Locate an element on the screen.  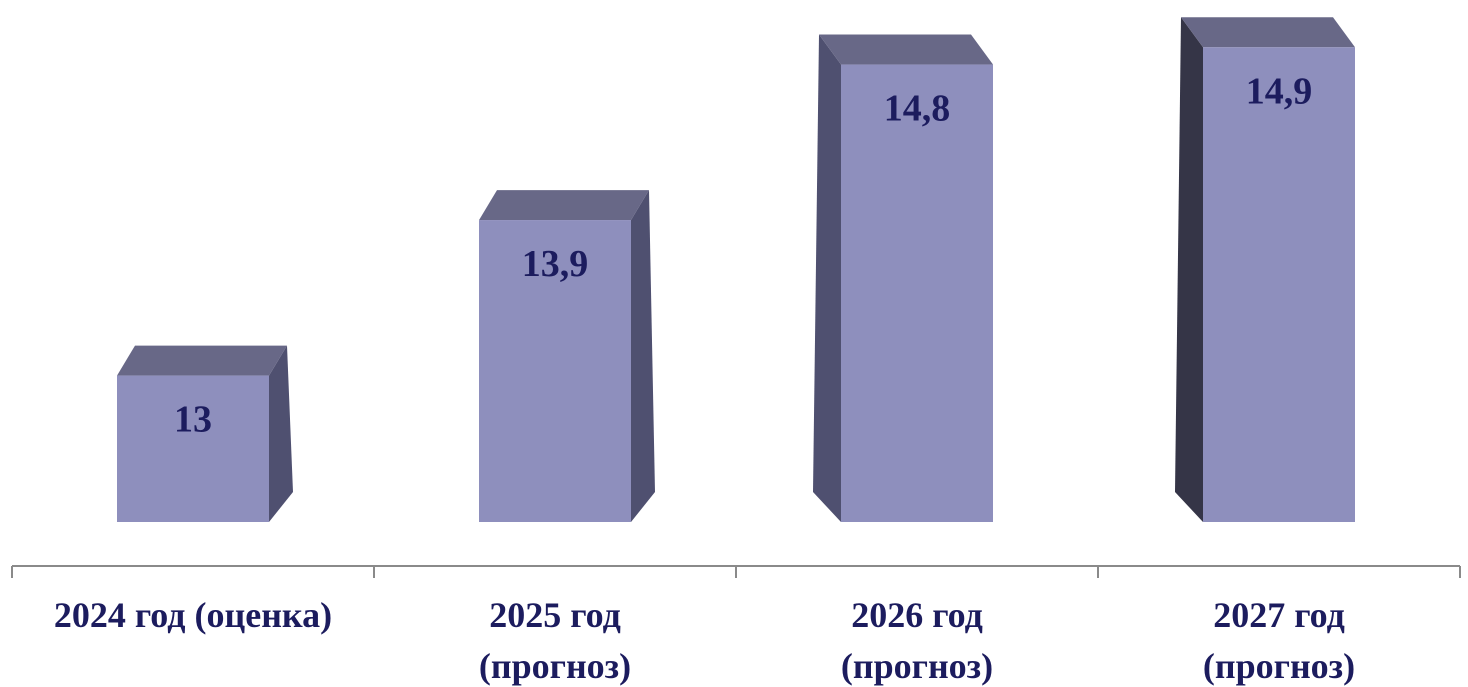
data-label: 13,9 is located at coordinates (555, 264).